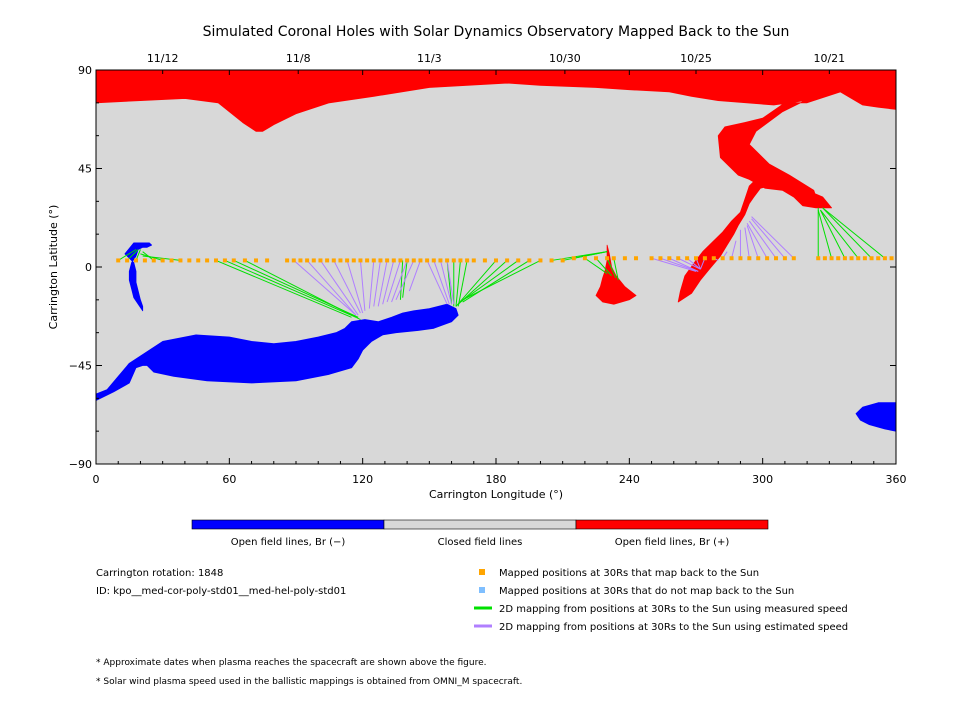  I want to click on x-tick-label: 180, so click(496, 479).